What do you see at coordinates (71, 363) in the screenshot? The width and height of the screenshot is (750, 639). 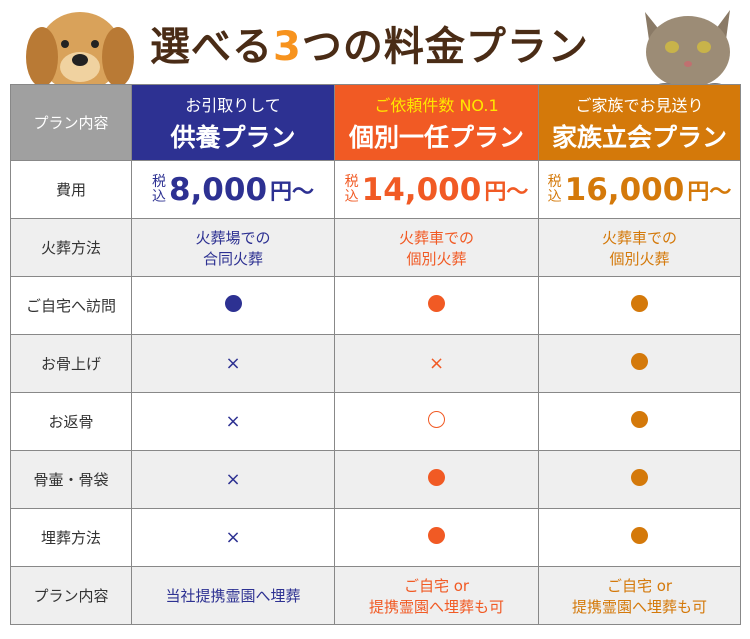 I see `row-label: お骨上げ` at bounding box center [71, 363].